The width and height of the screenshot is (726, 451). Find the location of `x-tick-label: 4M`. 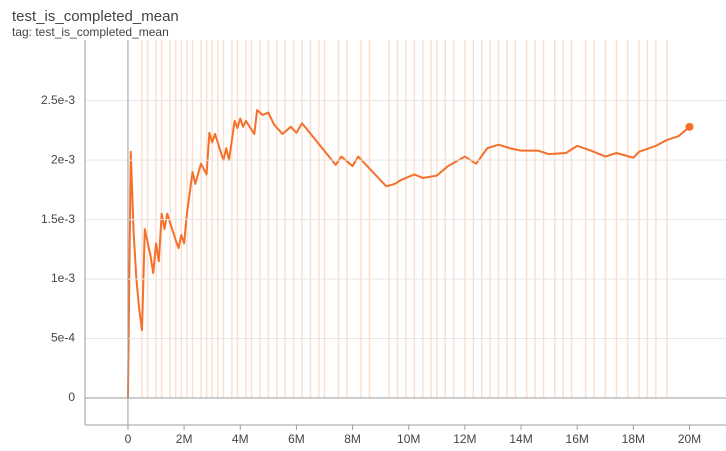

x-tick-label: 4M is located at coordinates (240, 439).